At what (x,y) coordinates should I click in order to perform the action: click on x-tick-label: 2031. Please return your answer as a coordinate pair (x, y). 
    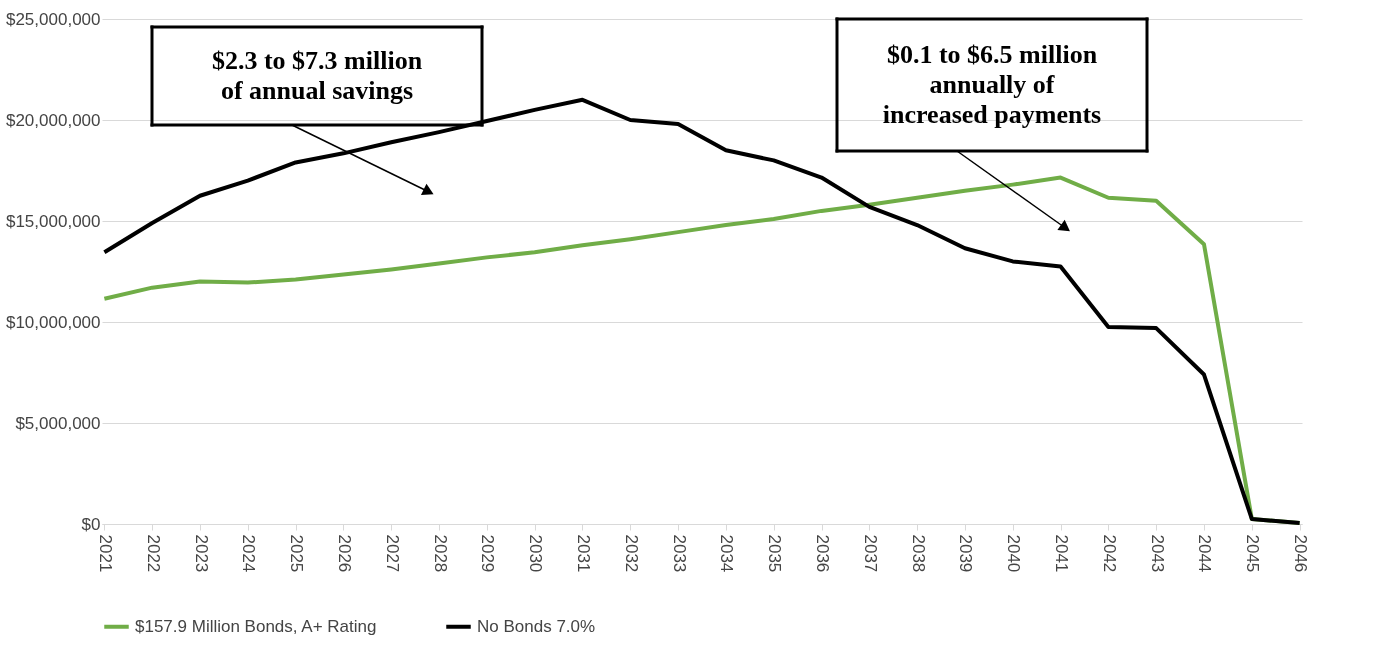
    Looking at the image, I should click on (583, 553).